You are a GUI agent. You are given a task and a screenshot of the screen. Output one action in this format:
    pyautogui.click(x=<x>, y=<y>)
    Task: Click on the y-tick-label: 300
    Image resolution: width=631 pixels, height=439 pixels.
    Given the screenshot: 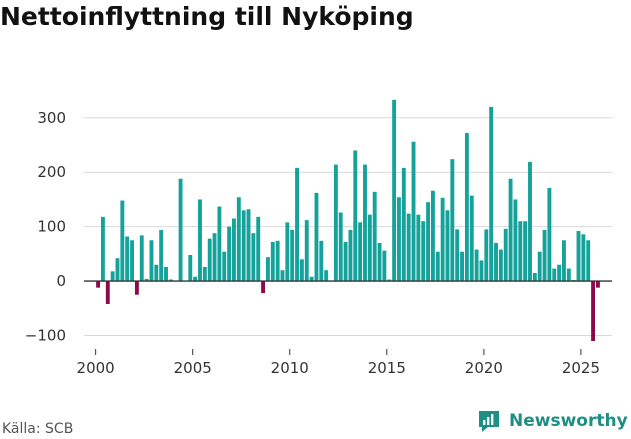 What is the action you would take?
    pyautogui.click(x=51, y=118)
    